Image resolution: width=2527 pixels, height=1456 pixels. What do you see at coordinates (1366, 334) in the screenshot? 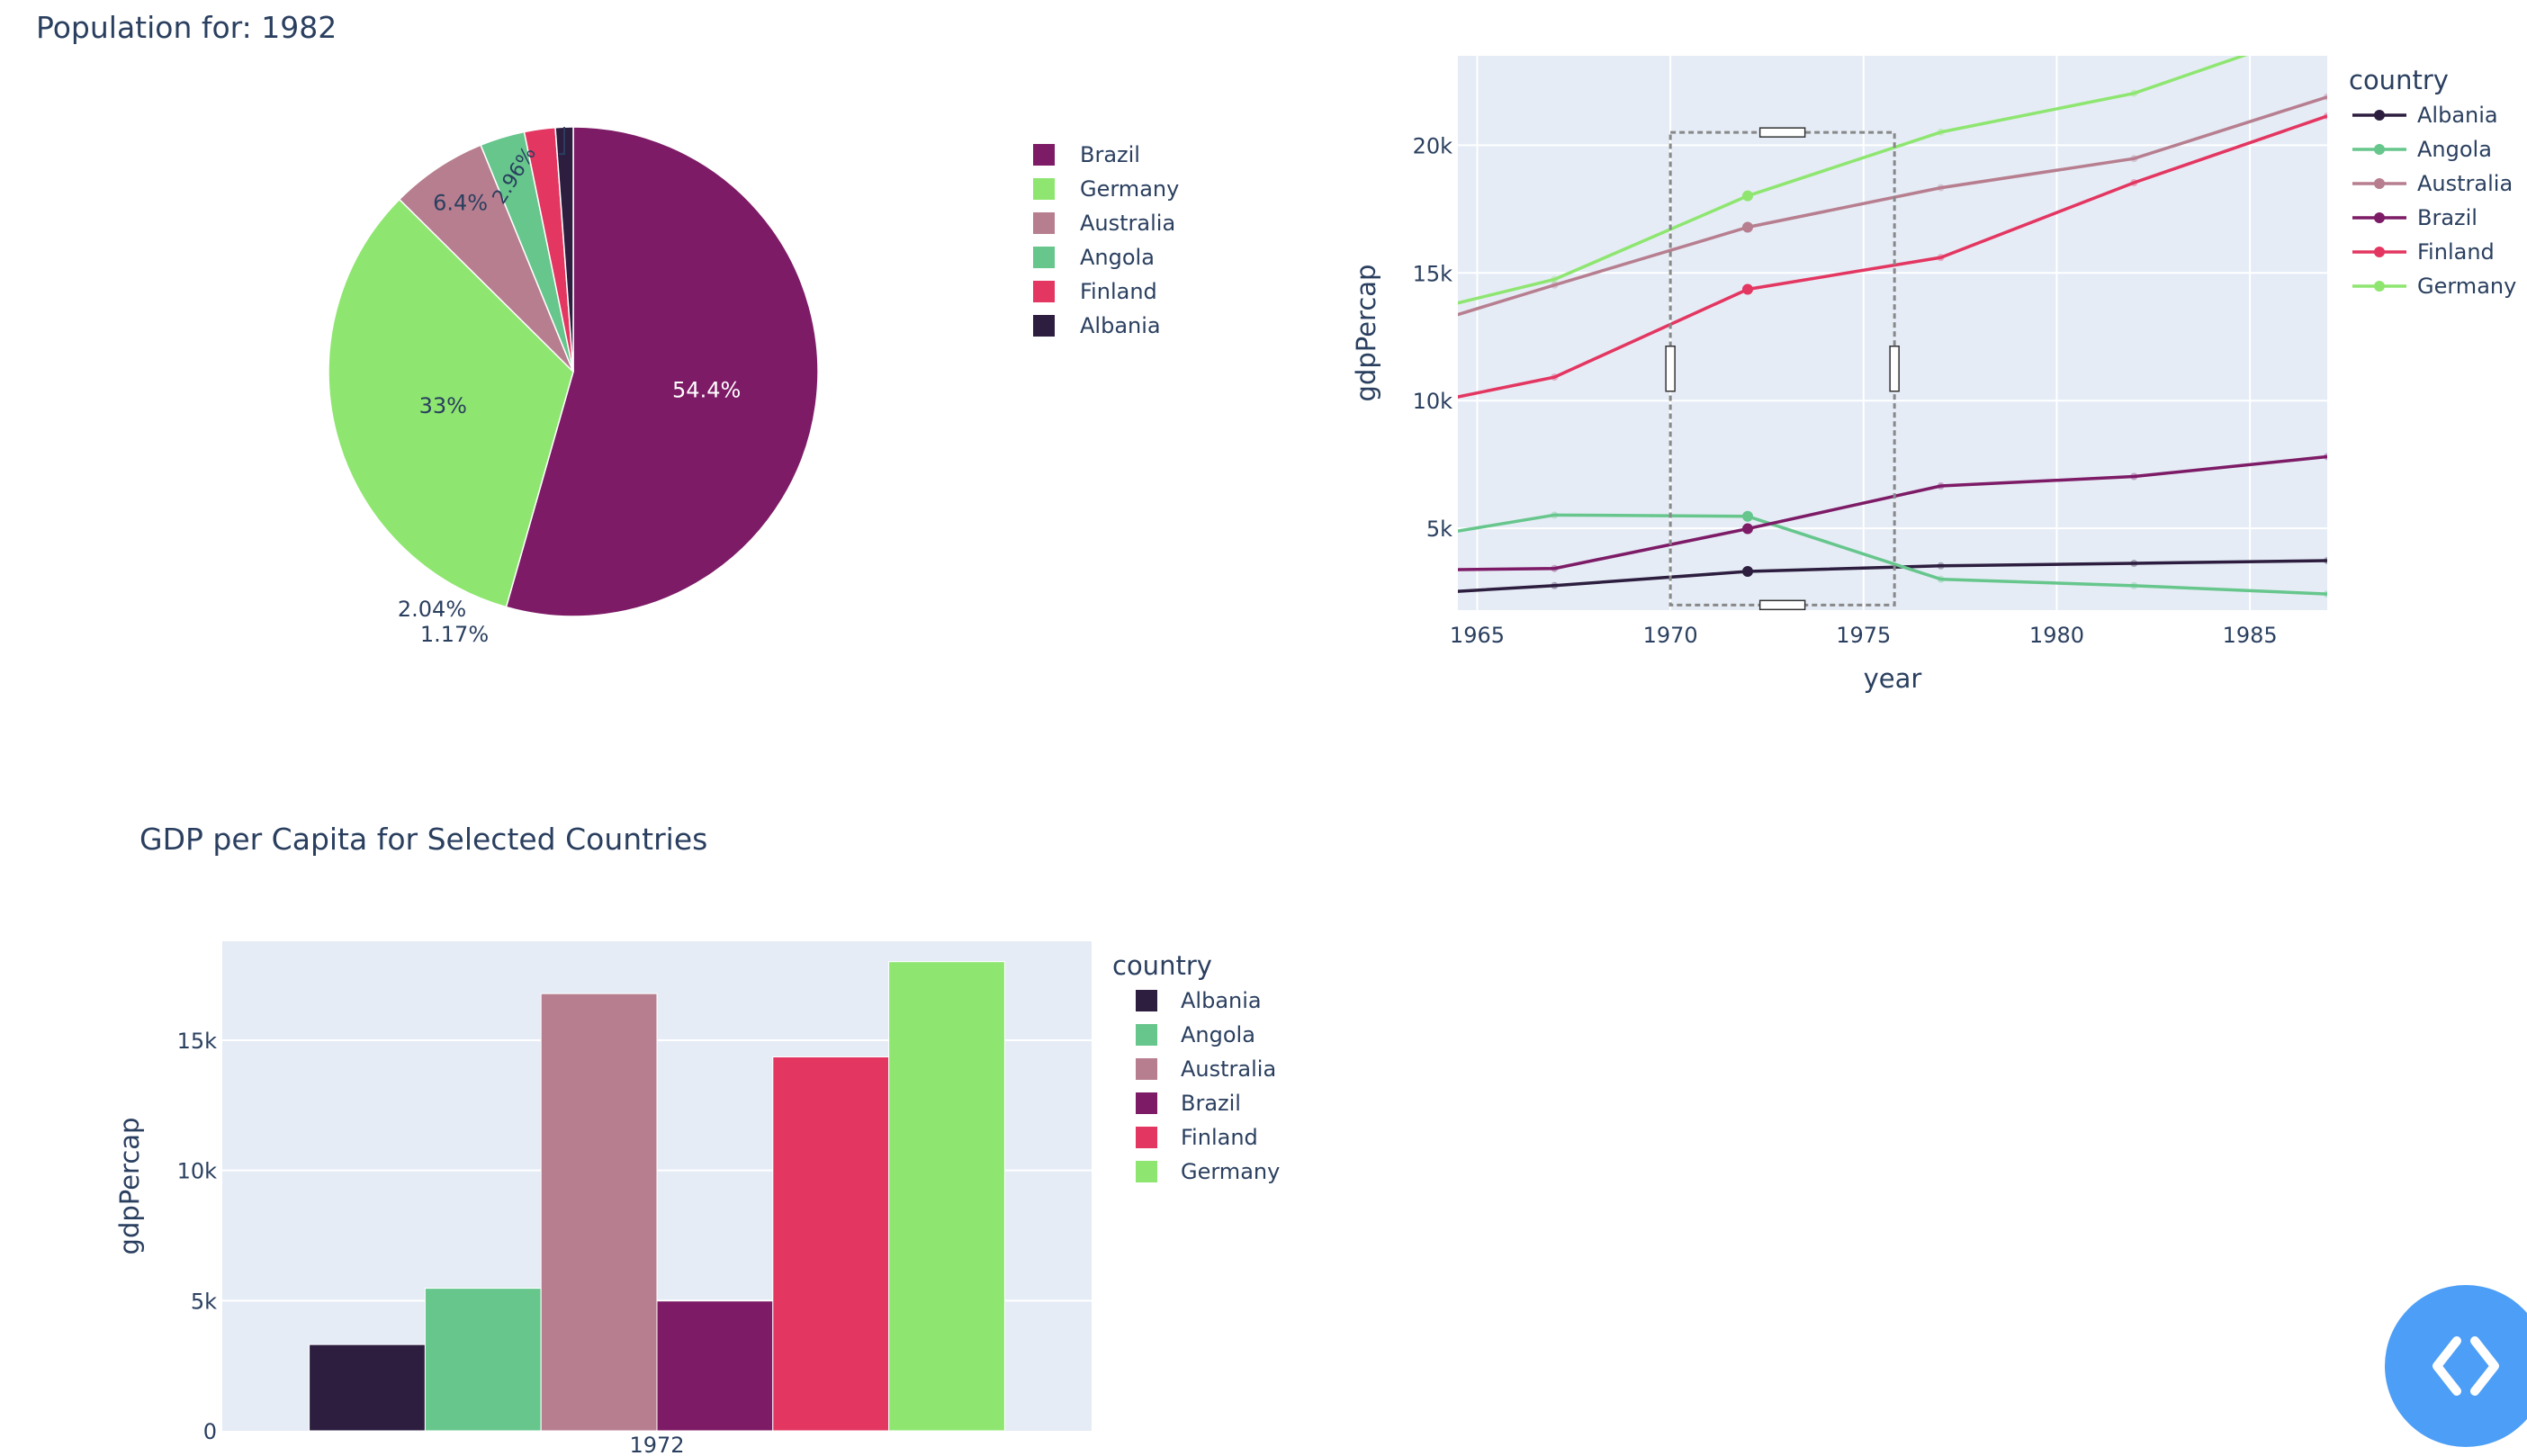
I see `line-y-axis-title: gdpPercap` at bounding box center [1366, 334].